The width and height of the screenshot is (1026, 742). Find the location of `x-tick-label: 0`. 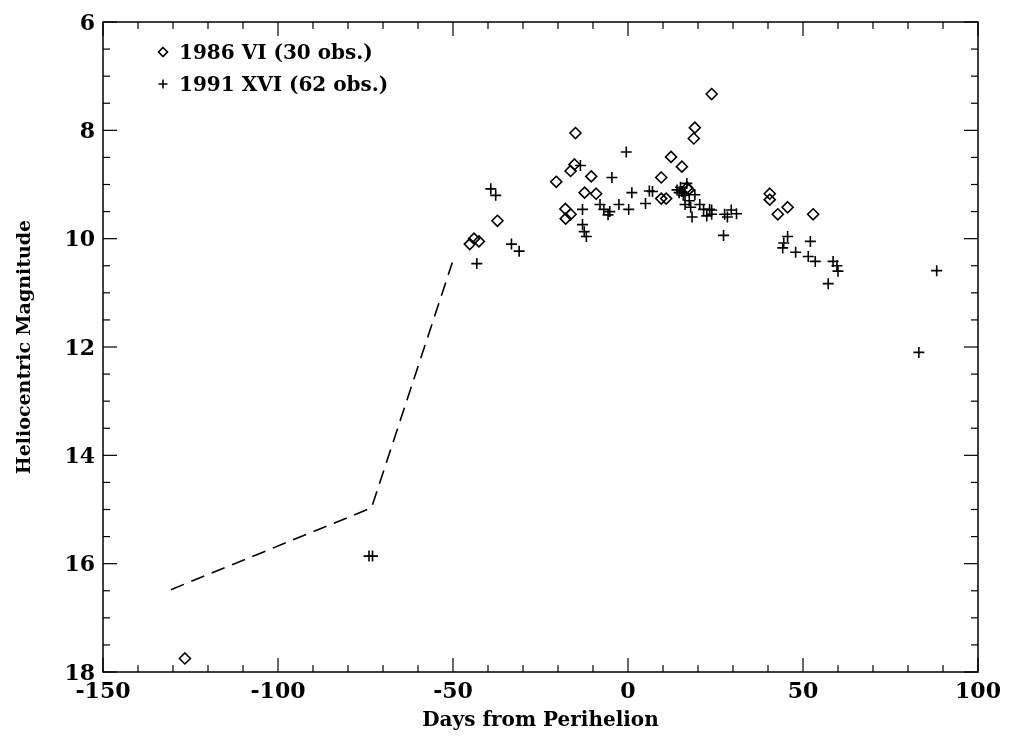

x-tick-label: 0 is located at coordinates (628, 690).